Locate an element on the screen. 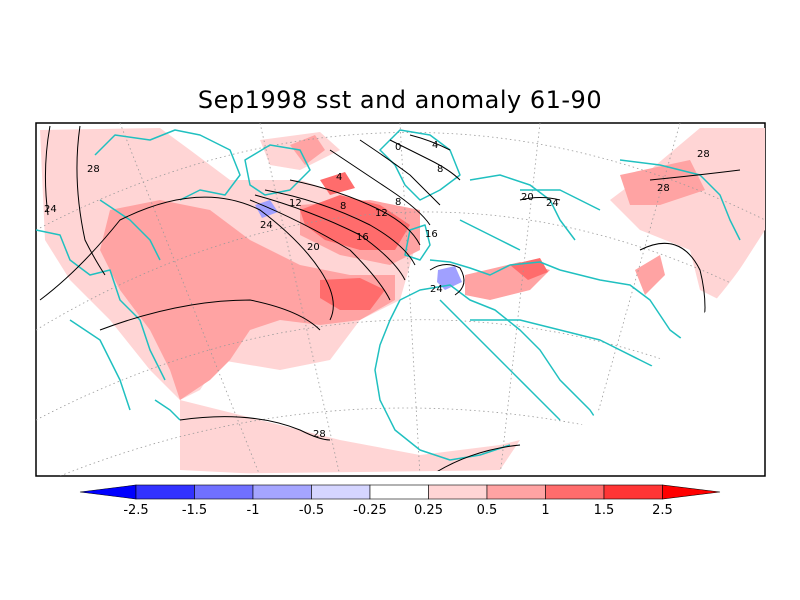  colorbar-group is located at coordinates (400, 492).